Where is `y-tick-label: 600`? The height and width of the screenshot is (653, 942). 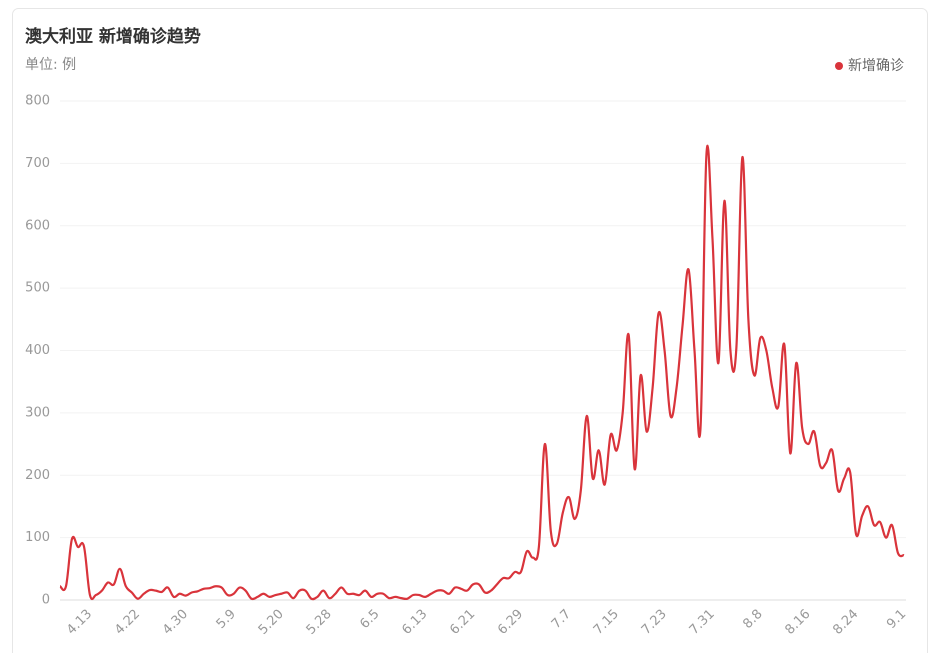
y-tick-label: 600 is located at coordinates (37, 225).